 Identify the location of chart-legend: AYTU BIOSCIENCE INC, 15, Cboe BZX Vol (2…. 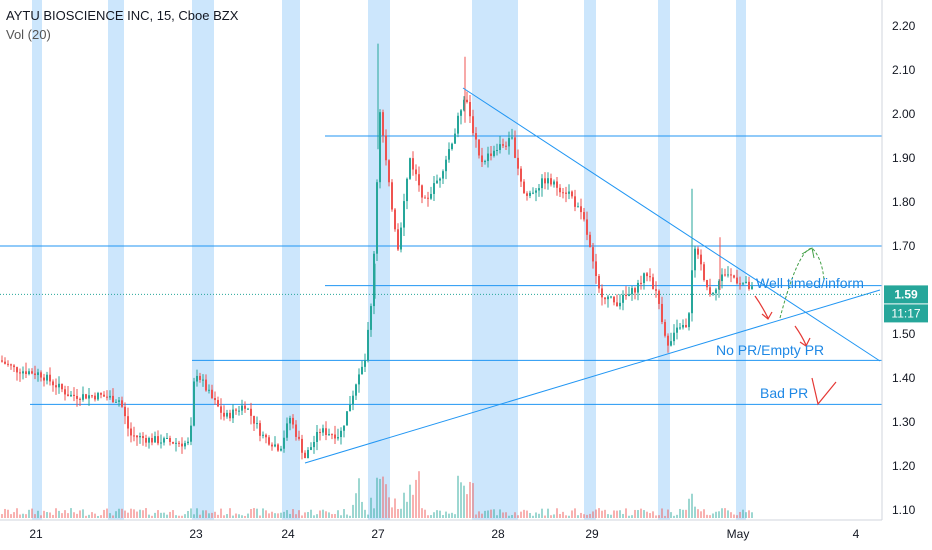
(122, 25).